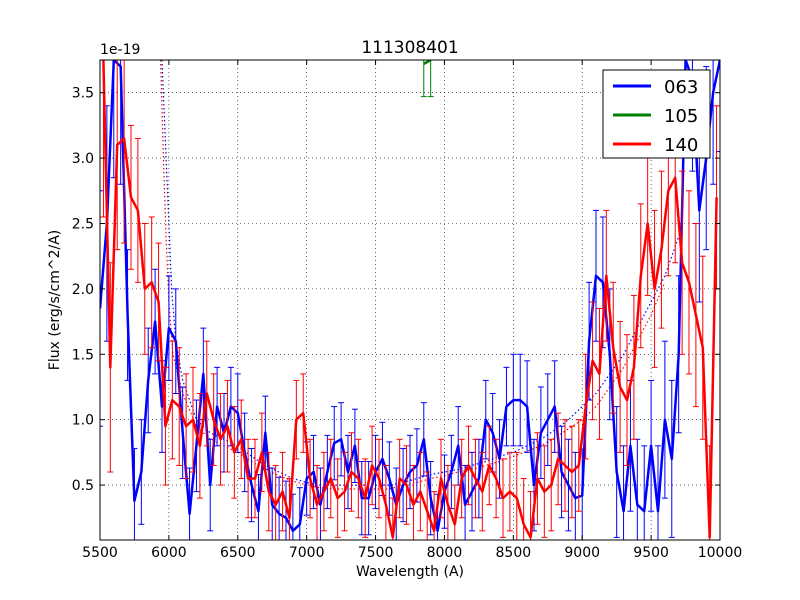  Describe the element at coordinates (83, 421) in the screenshot. I see `y-tick-label: 1.0` at that location.